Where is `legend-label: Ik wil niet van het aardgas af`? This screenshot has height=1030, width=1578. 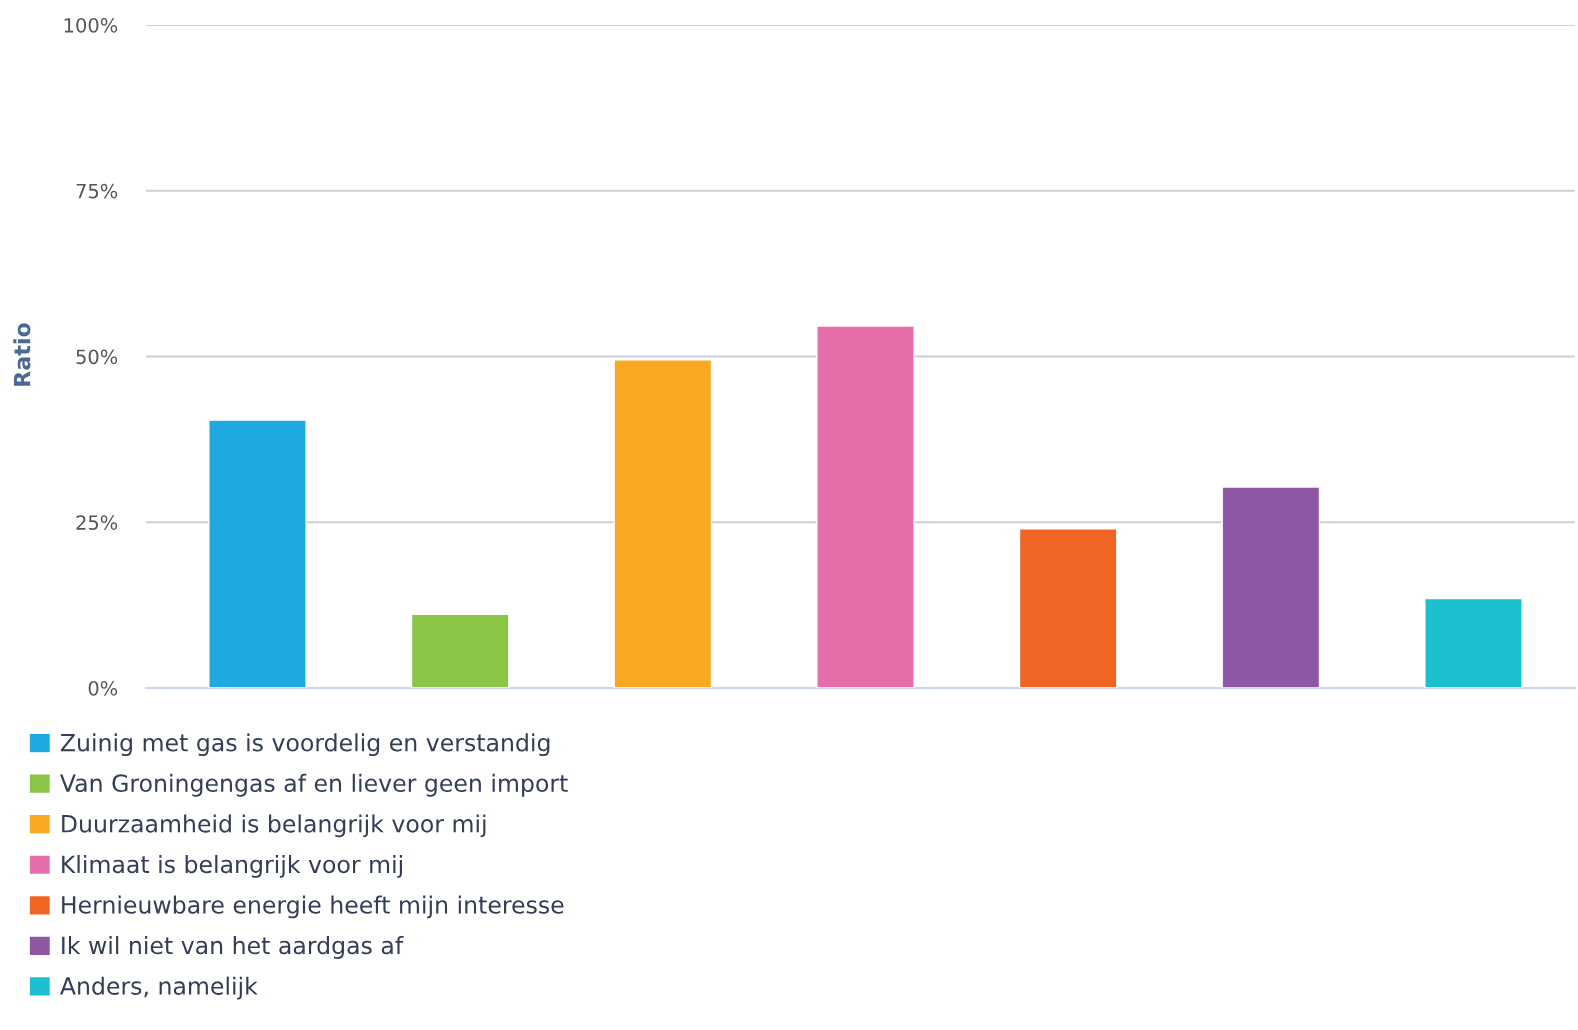
legend-label: Ik wil niet van het aardgas af is located at coordinates (233, 947).